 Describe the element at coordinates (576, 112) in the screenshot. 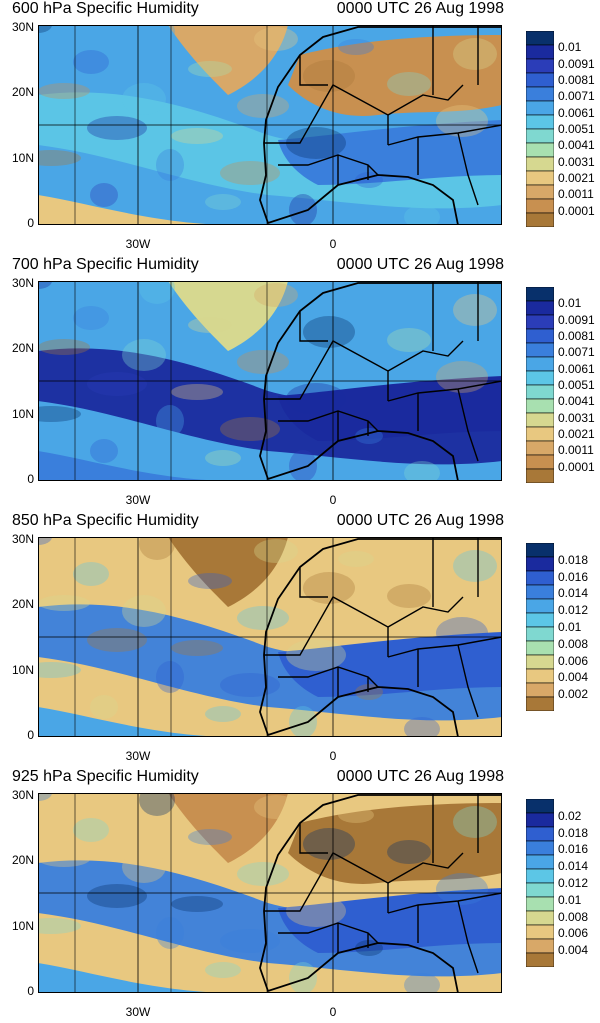

I see `colorbar-label: 0.0061` at that location.